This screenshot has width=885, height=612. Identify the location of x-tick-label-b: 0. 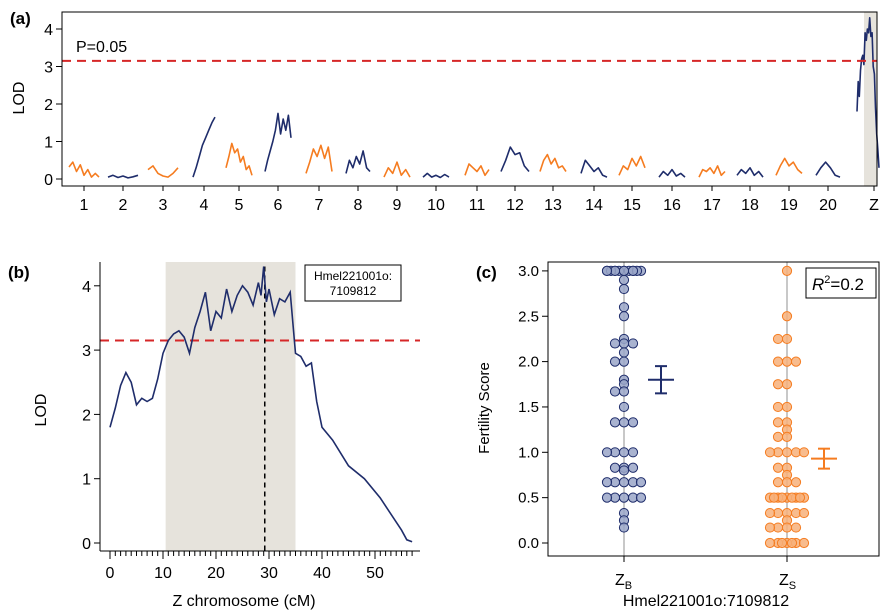
(110, 573).